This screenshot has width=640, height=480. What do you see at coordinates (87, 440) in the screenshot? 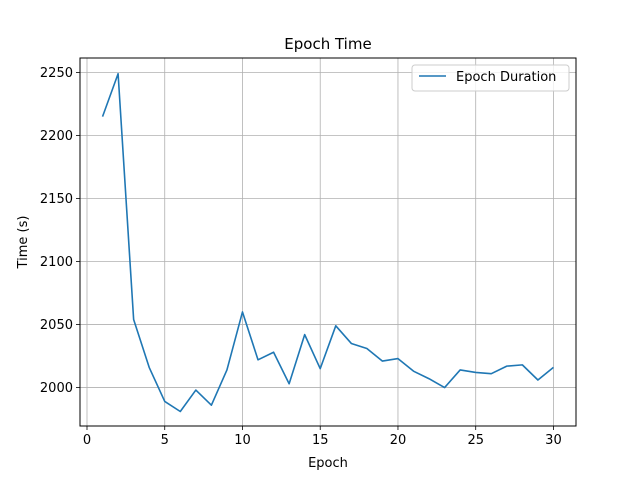
I see `x-tick-label: 0` at bounding box center [87, 440].